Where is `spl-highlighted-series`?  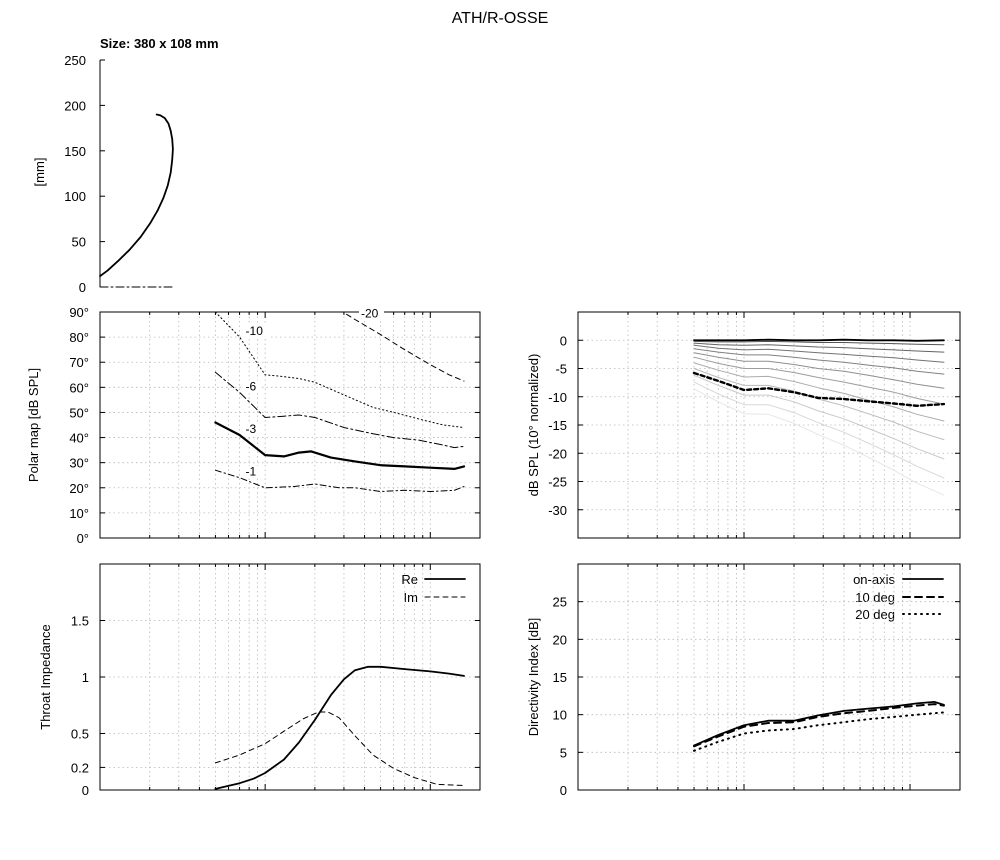 spl-highlighted-series is located at coordinates (819, 389).